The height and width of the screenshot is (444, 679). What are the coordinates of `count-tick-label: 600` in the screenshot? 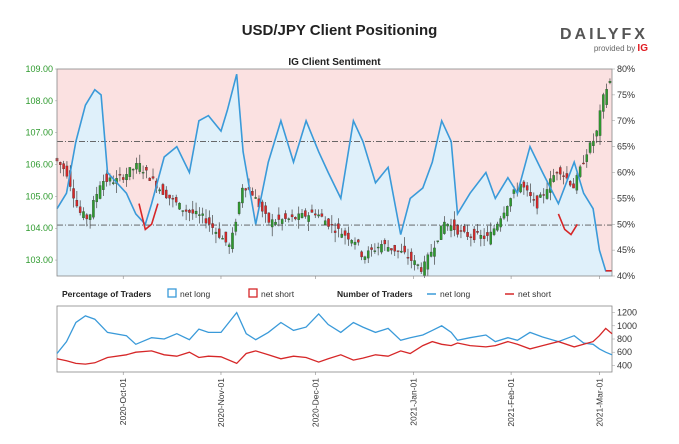 It's located at (624, 352).